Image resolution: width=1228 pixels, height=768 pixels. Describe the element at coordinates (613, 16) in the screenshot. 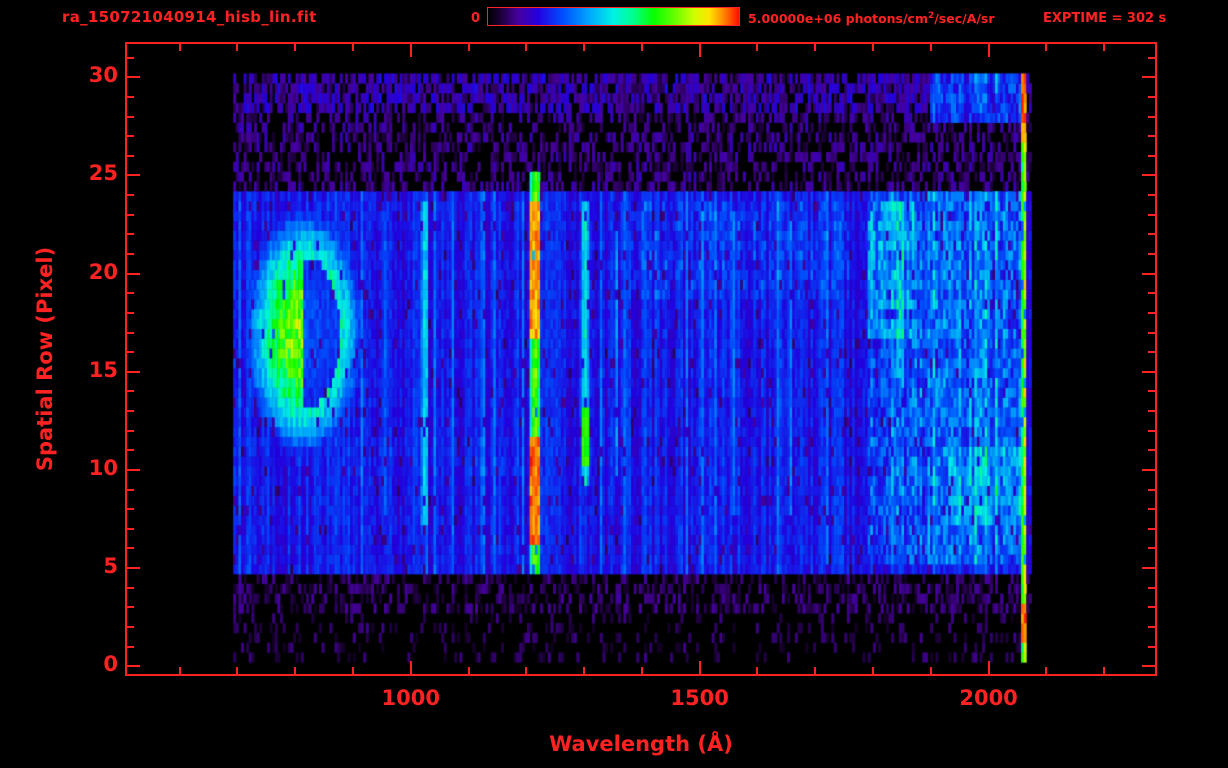

I see `colorbar-gradient` at that location.